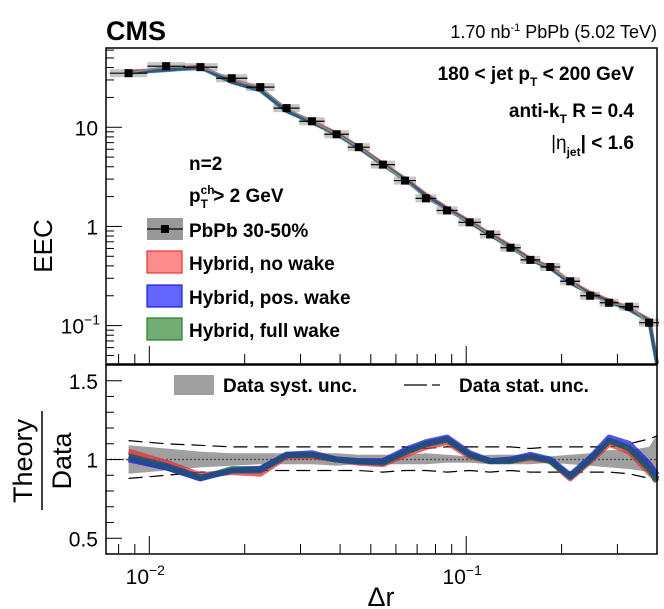 This screenshot has height=609, width=664. I want to click on legend-label: Hybrid, pos. wake, so click(270, 298).